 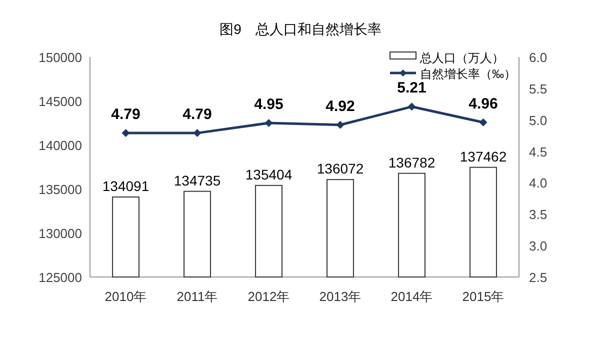 I want to click on data-label: 134735, so click(x=197, y=180).